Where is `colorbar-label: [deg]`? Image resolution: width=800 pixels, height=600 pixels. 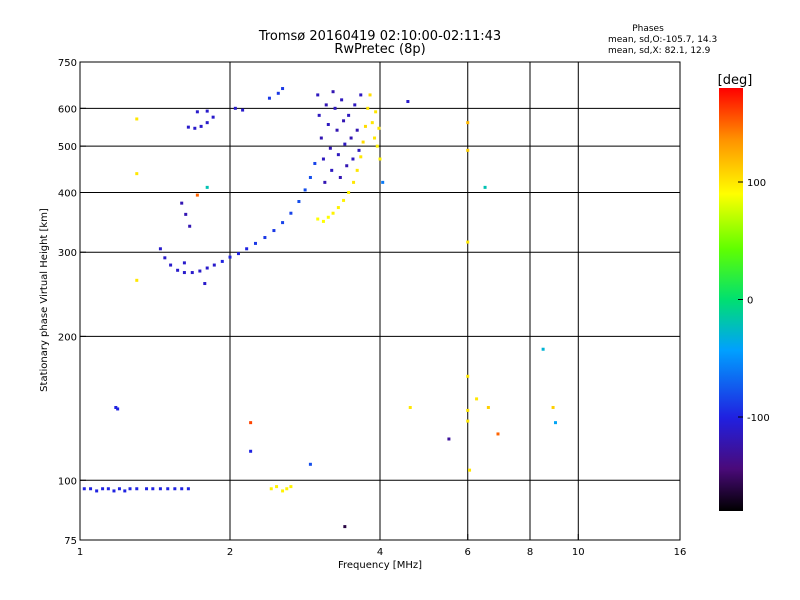 colorbar-label: [deg] is located at coordinates (735, 80).